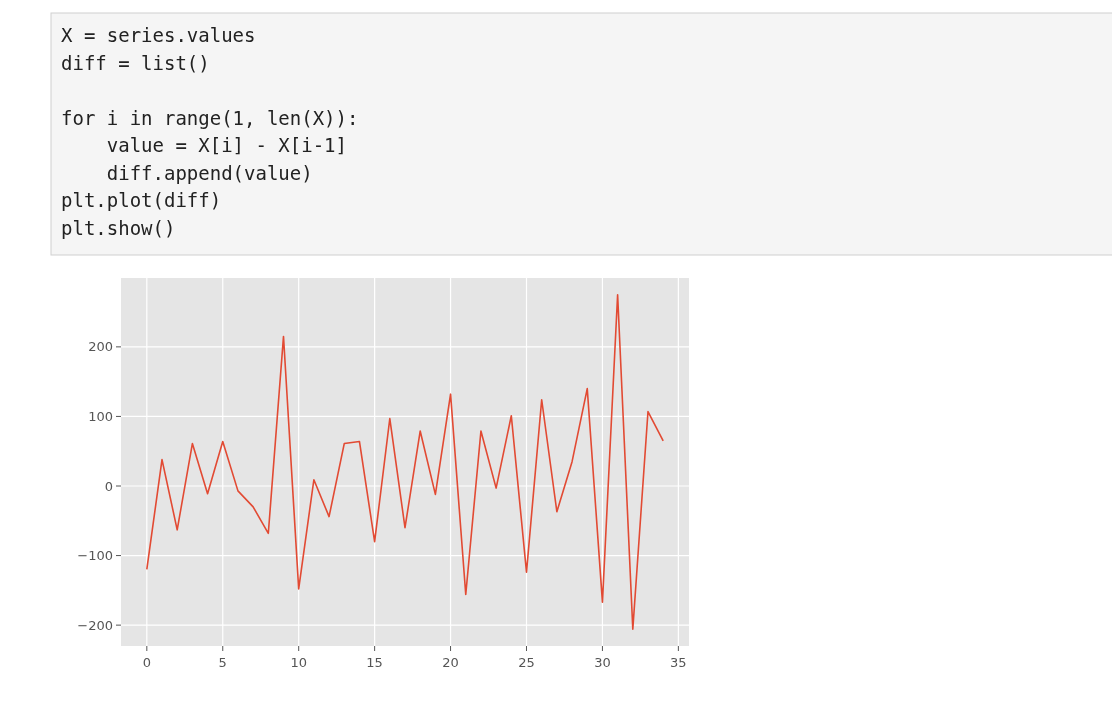  I want to click on y-tick-label: 0, so click(108, 486).